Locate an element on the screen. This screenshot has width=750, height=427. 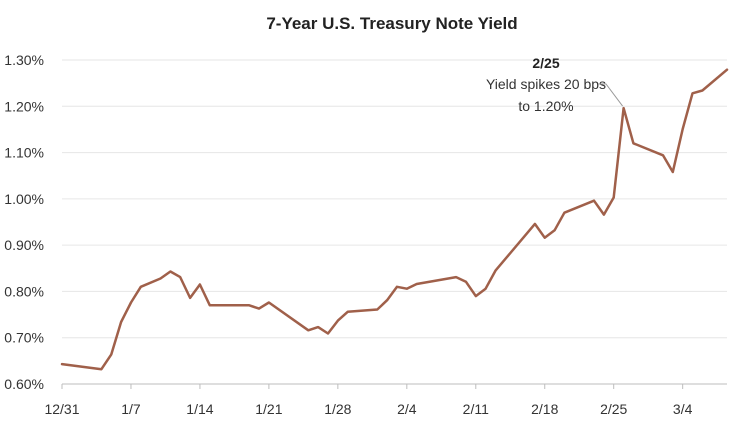
y-tick-label: 1.20% is located at coordinates (24, 106).